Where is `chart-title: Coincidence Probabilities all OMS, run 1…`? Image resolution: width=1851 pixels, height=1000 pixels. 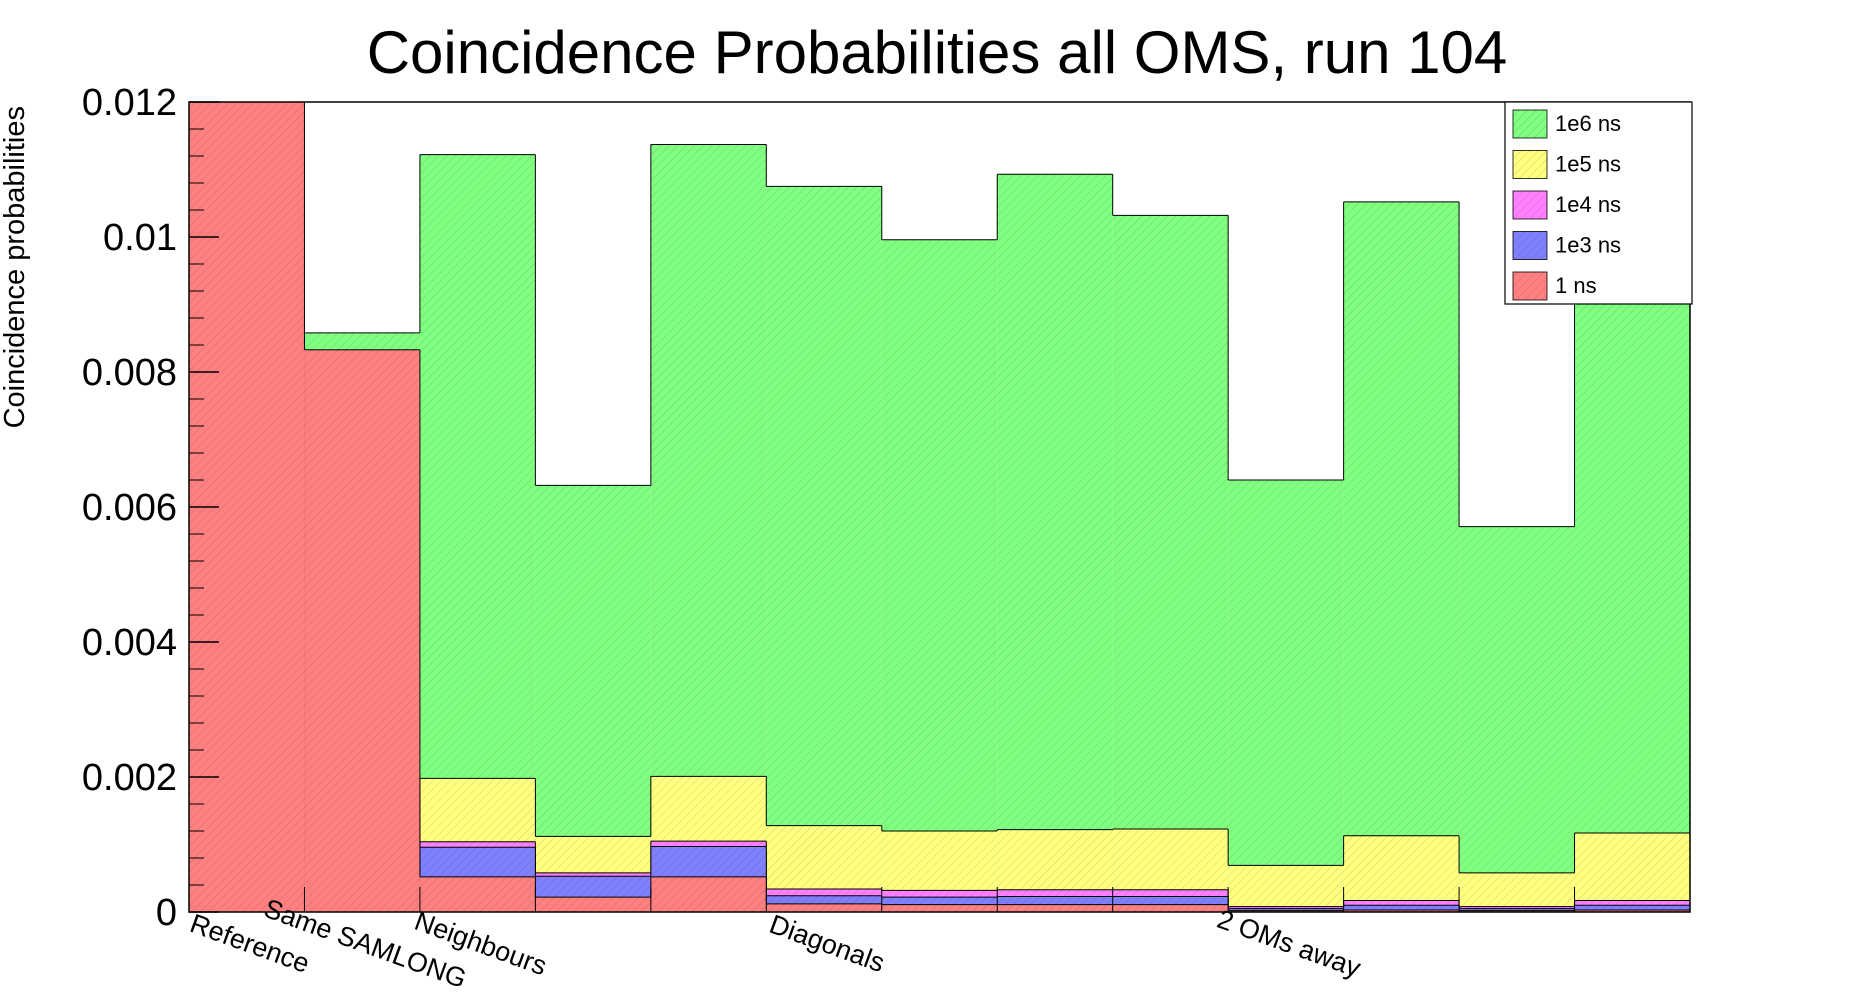
chart-title: Coincidence Probabilities all OMS, run 1… is located at coordinates (937, 52).